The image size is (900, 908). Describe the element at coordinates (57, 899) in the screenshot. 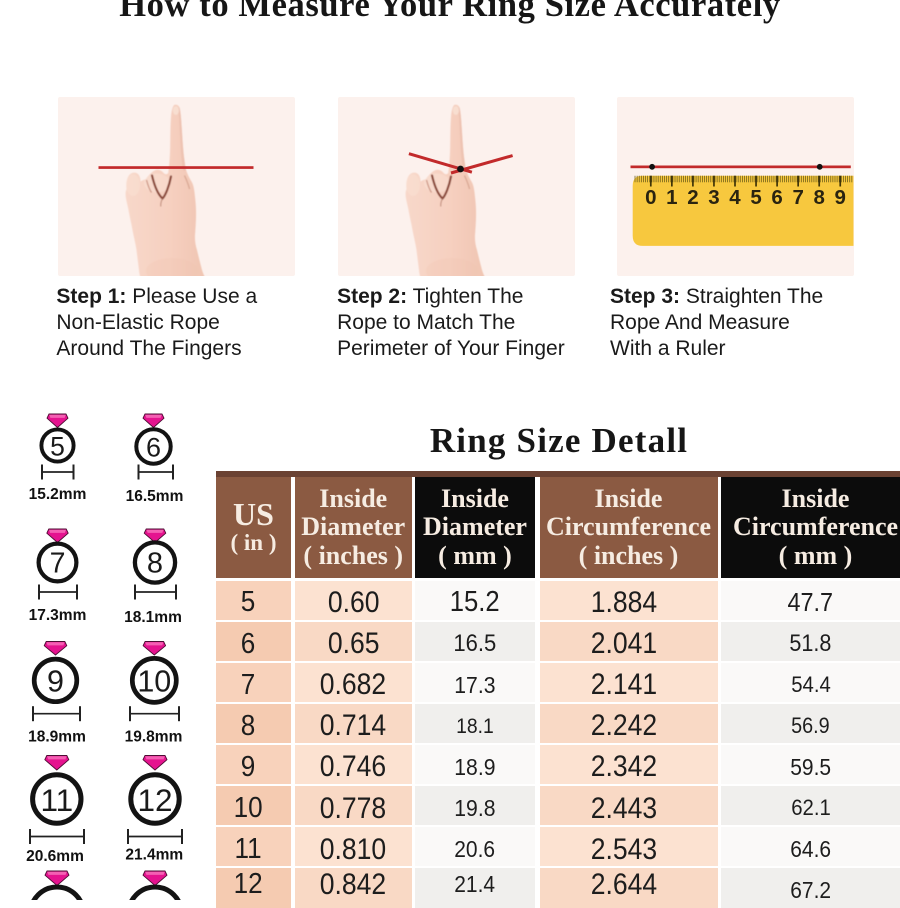

I see `svg-text: 13` at that location.